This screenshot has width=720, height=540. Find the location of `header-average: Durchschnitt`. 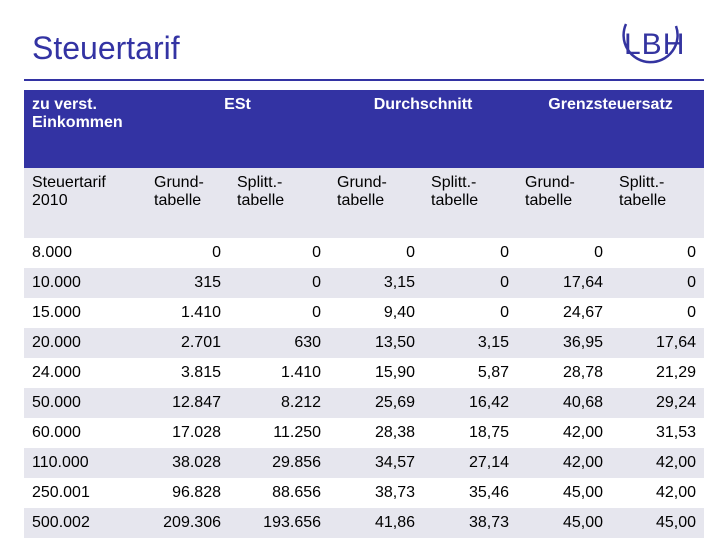

header-average: Durchschnitt is located at coordinates (423, 129).